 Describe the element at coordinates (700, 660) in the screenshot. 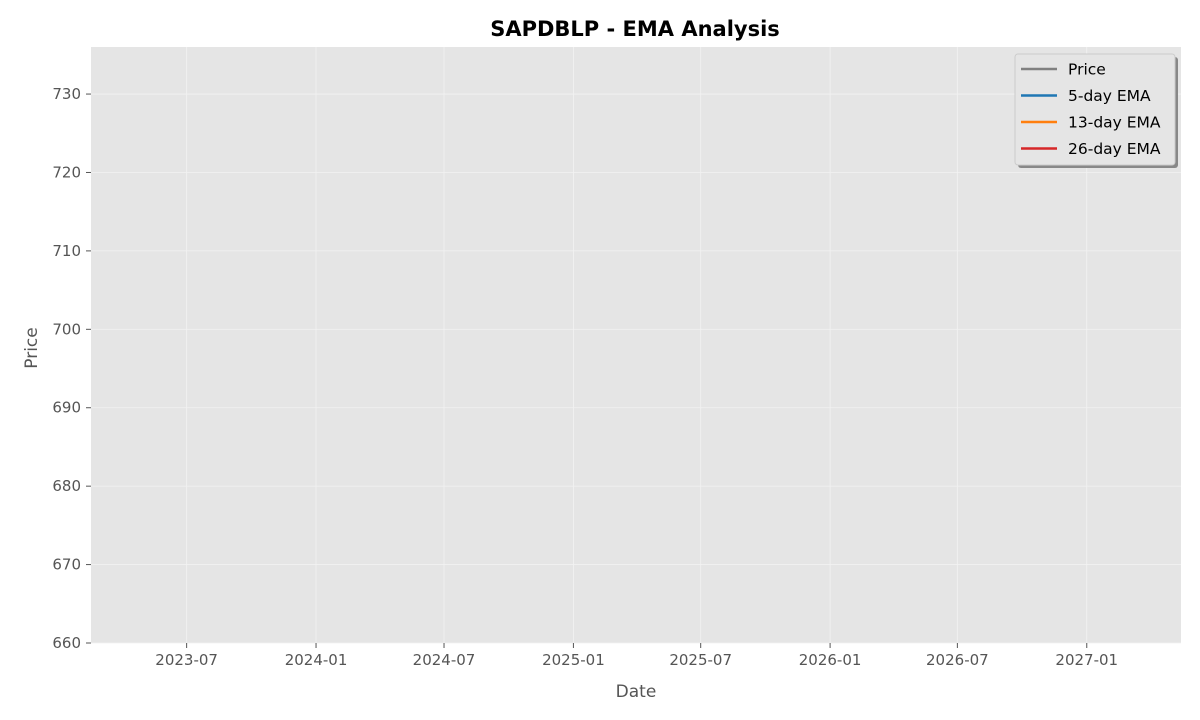

I see `x-tick-label: 2025-07` at that location.